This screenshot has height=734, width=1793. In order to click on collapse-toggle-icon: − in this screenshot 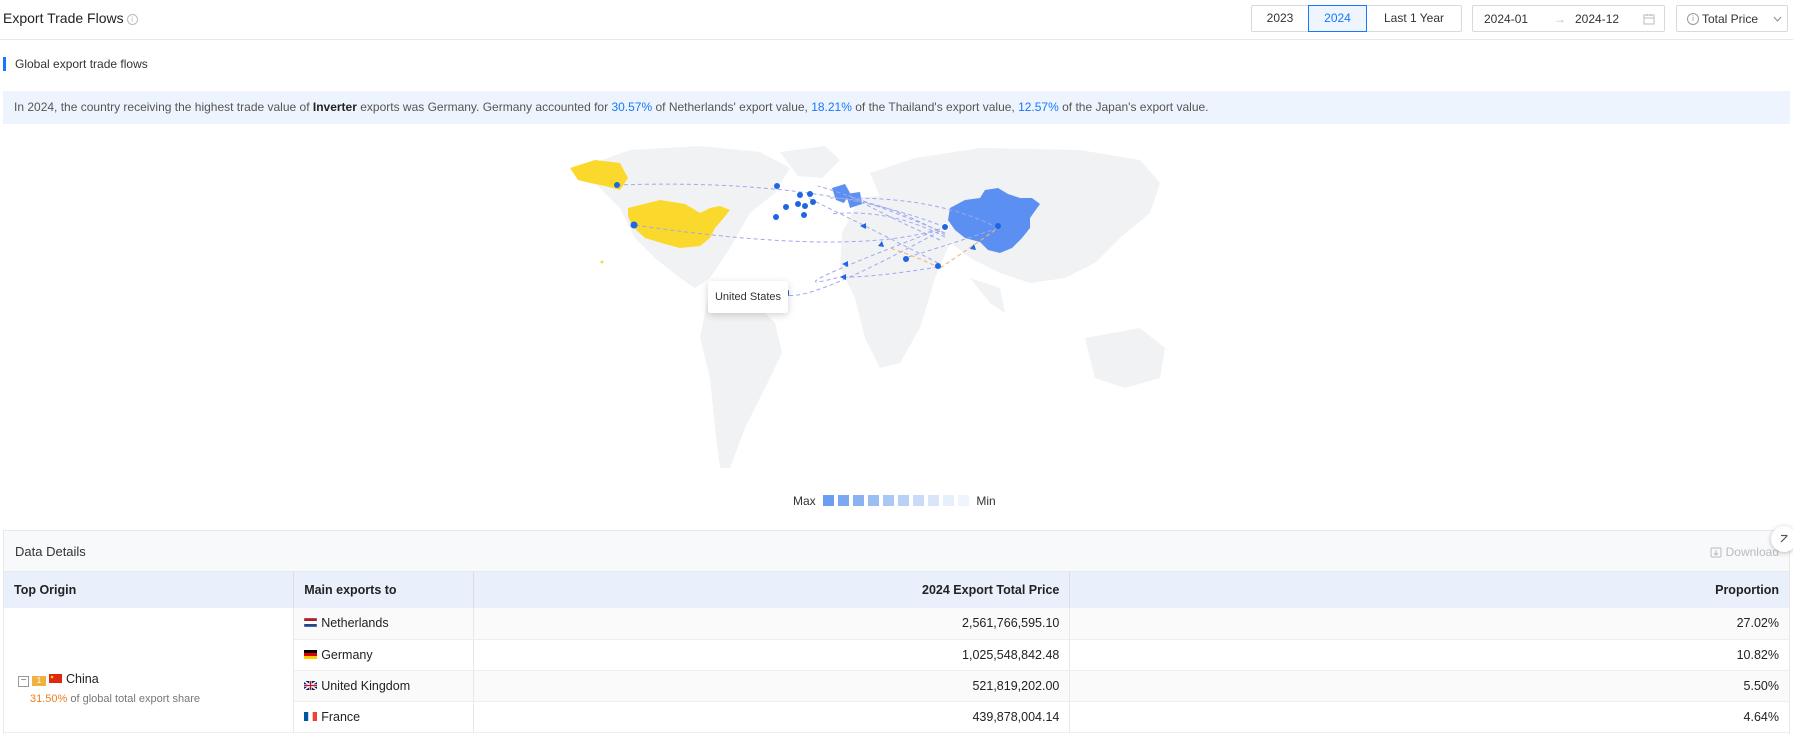, I will do `click(23, 681)`.